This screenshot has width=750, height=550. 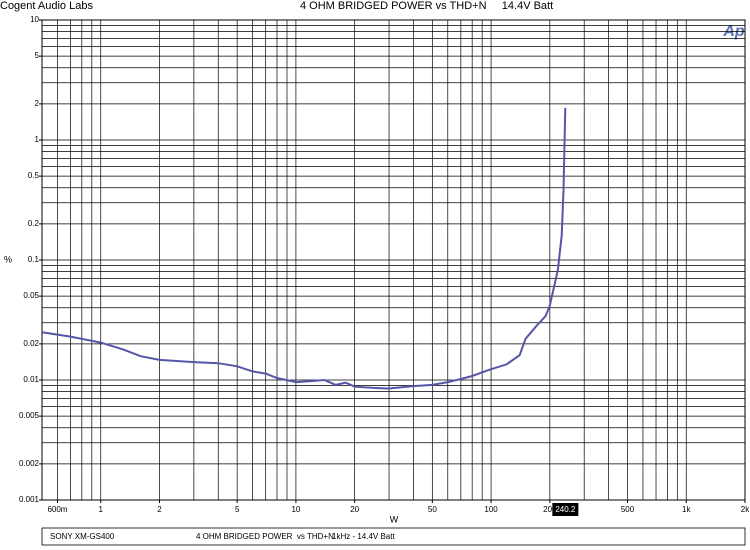 What do you see at coordinates (29, 463) in the screenshot?
I see `y-tick-label: 0.002` at bounding box center [29, 463].